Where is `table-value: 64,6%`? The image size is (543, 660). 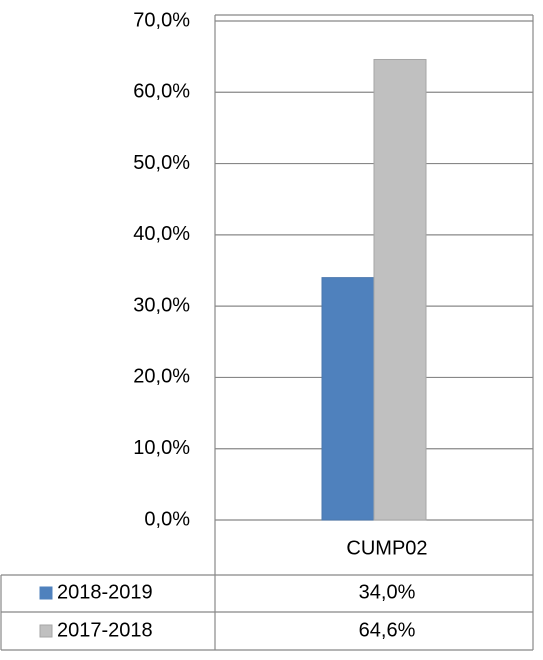 table-value: 64,6% is located at coordinates (387, 630).